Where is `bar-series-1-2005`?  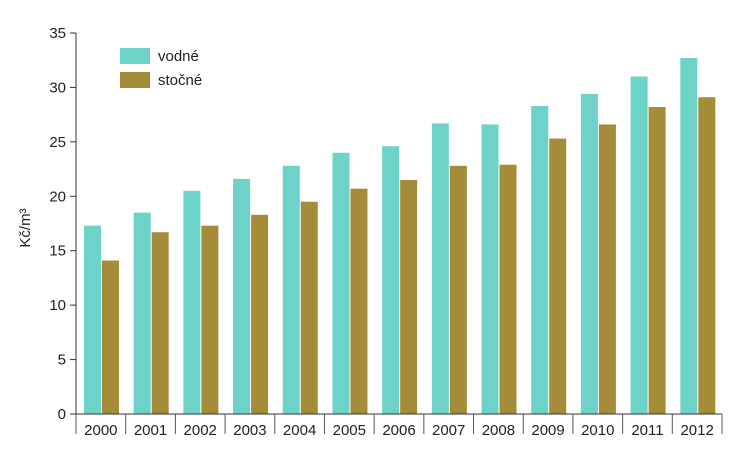 bar-series-1-2005 is located at coordinates (341, 283).